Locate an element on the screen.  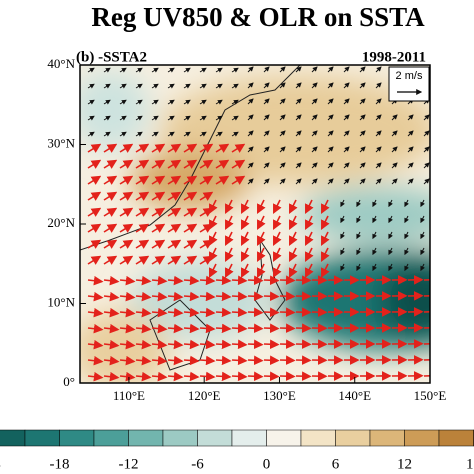
colorbar-label: 12 is located at coordinates (404, 464).